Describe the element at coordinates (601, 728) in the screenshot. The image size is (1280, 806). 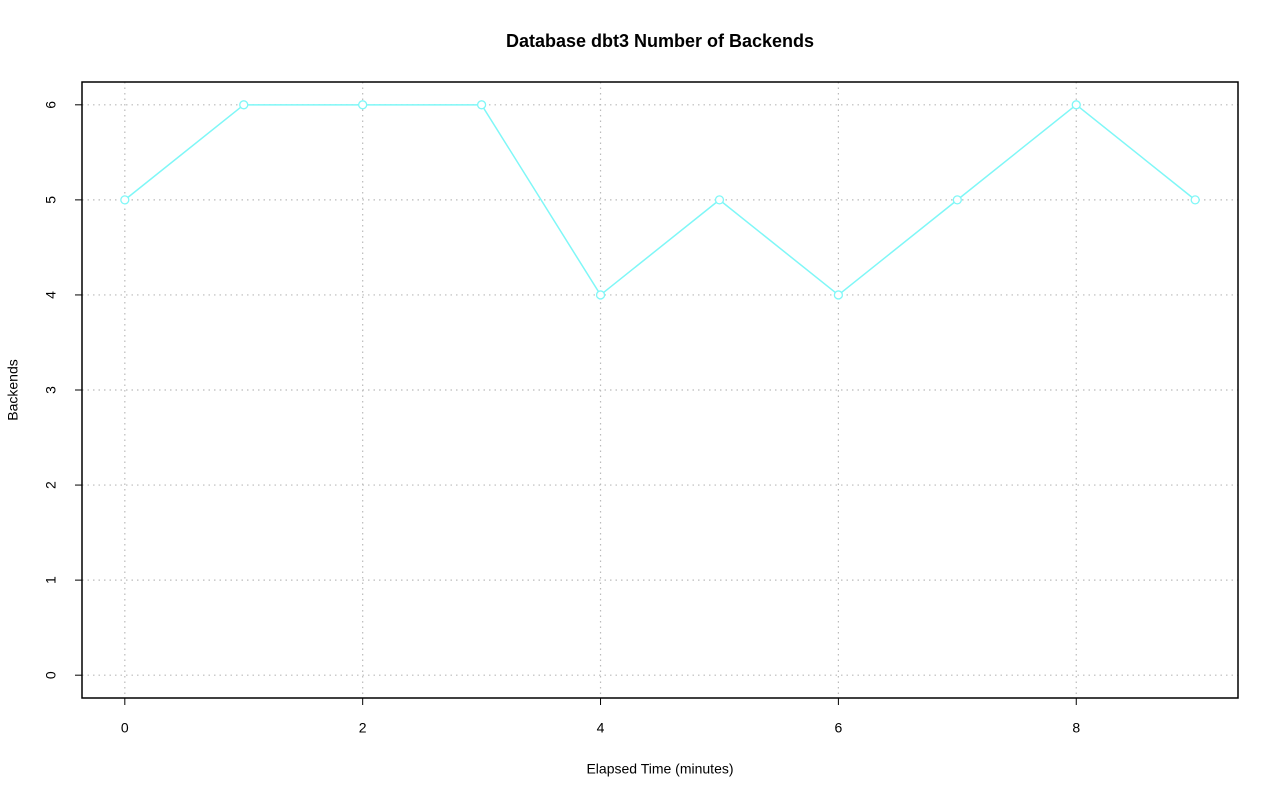
I see `x-tick-label: 4` at that location.